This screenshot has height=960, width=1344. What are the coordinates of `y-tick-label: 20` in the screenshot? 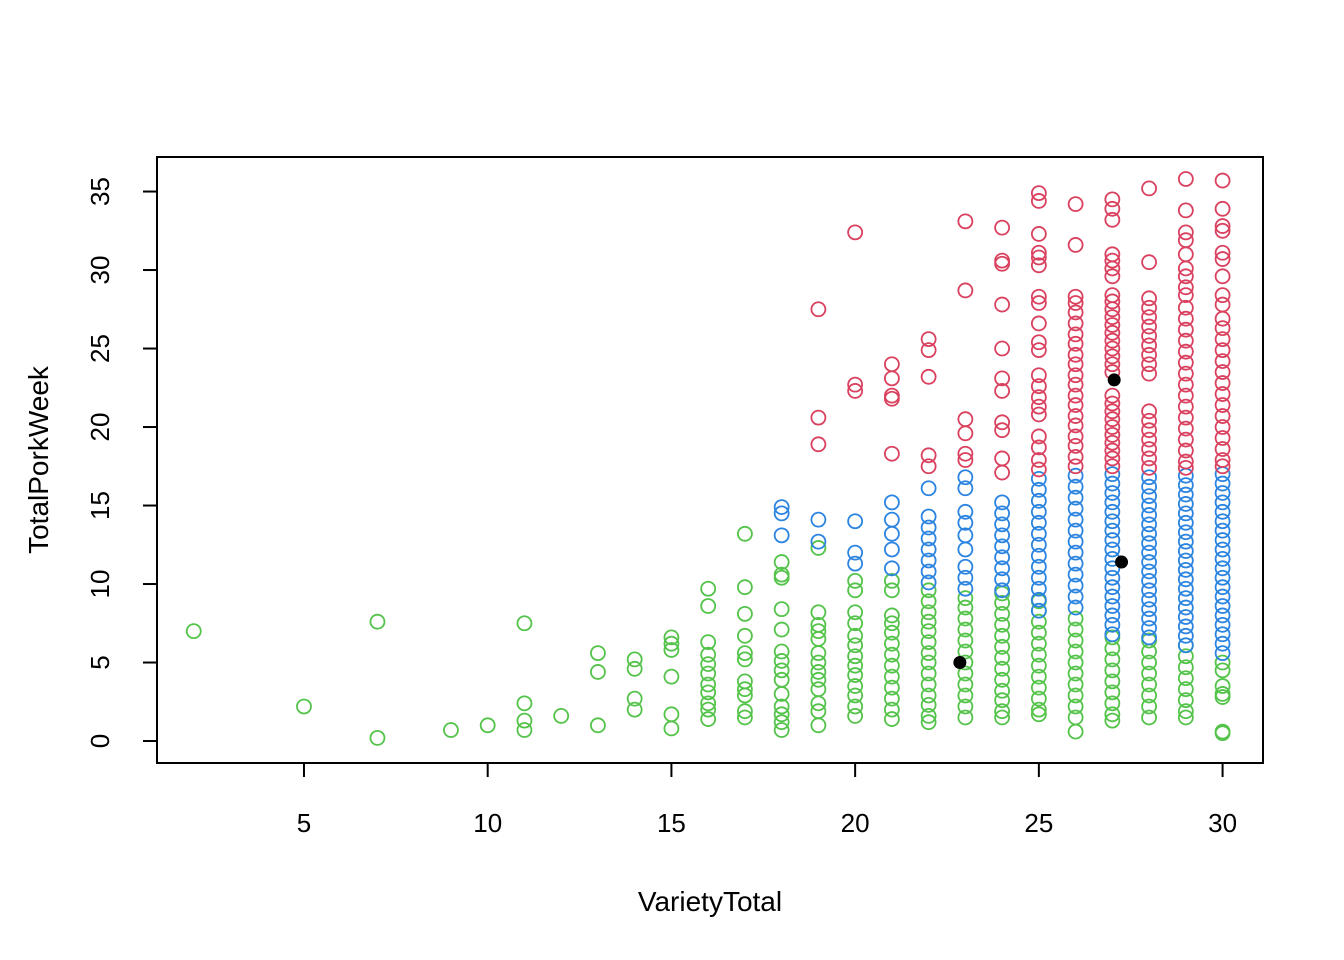 It's located at (100, 427).